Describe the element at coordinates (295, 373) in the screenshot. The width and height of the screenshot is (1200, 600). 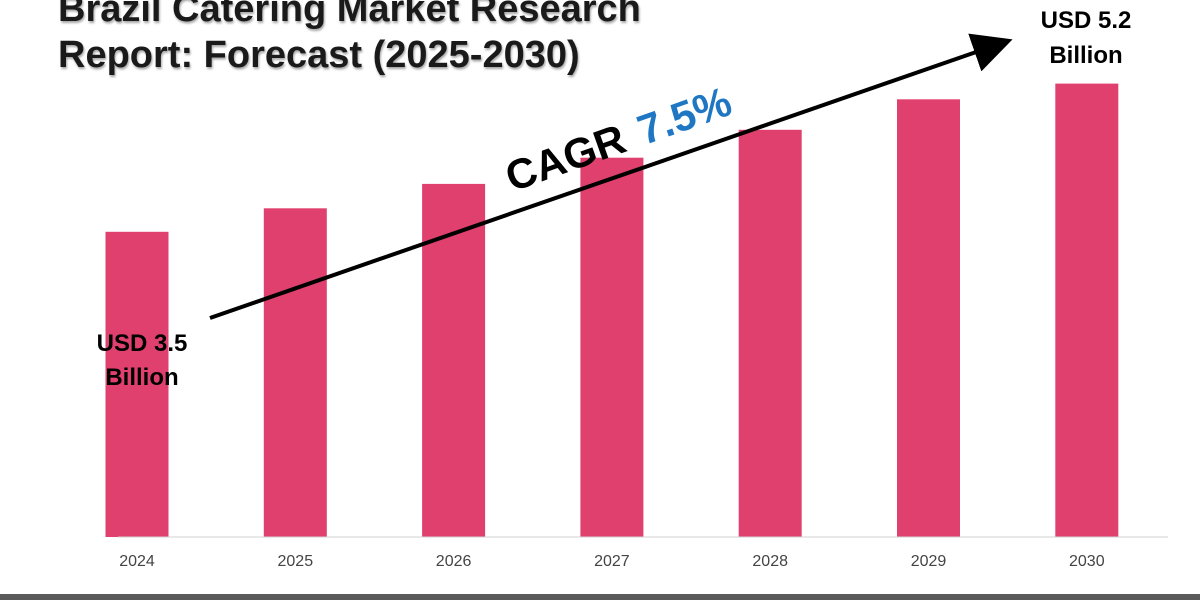
I see `bar-2025` at that location.